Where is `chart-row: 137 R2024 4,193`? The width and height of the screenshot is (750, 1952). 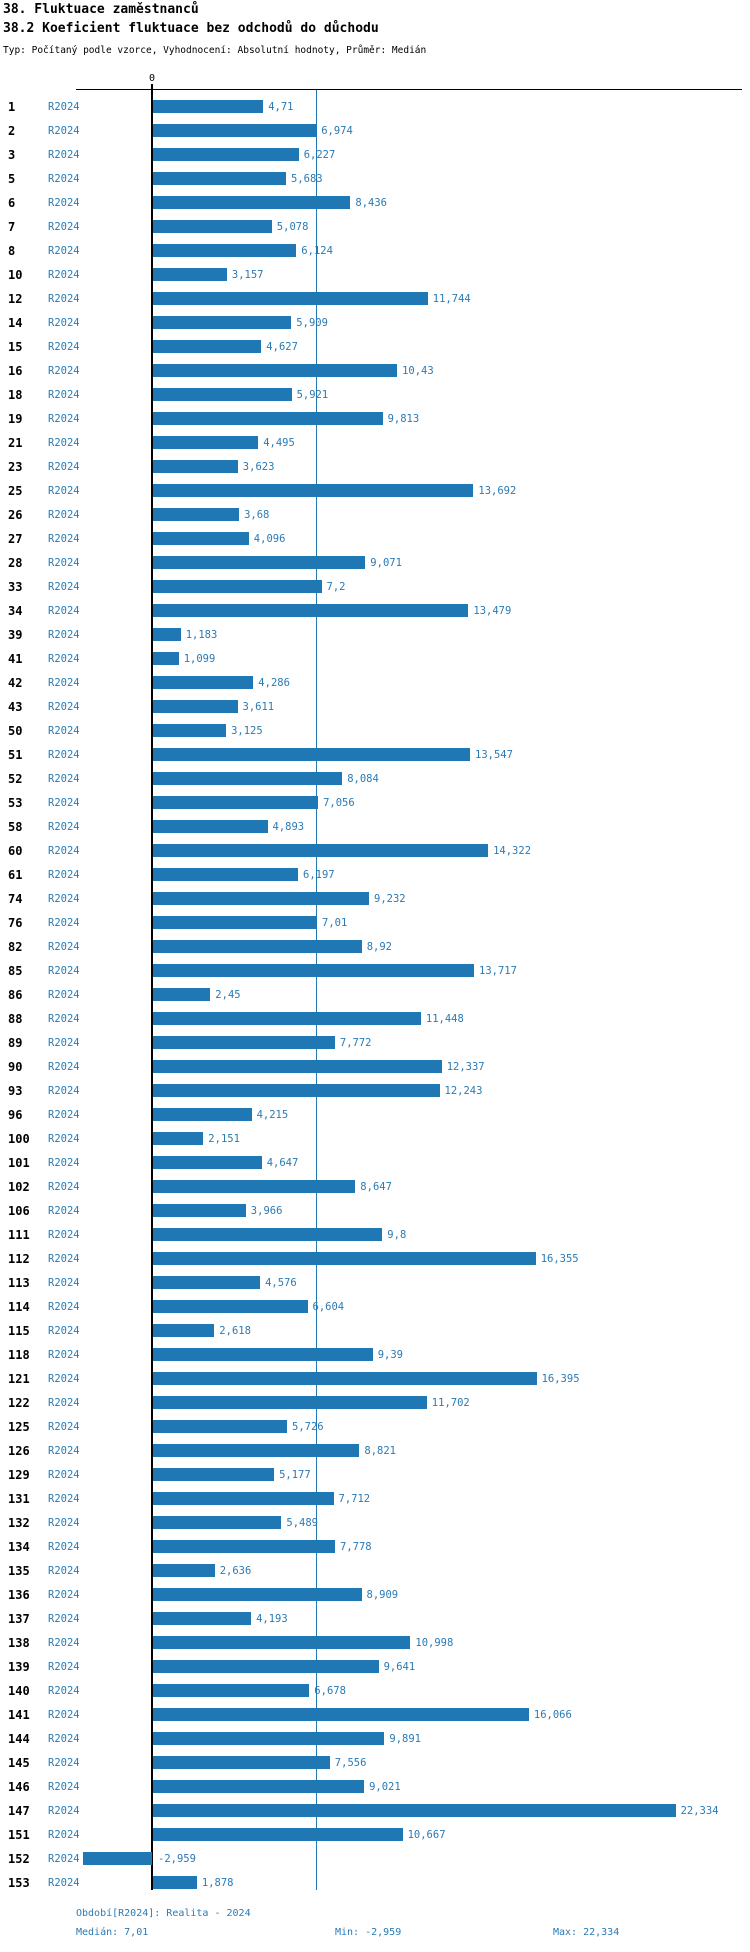 chart-row: 137 R2024 4,193 is located at coordinates (375, 1619).